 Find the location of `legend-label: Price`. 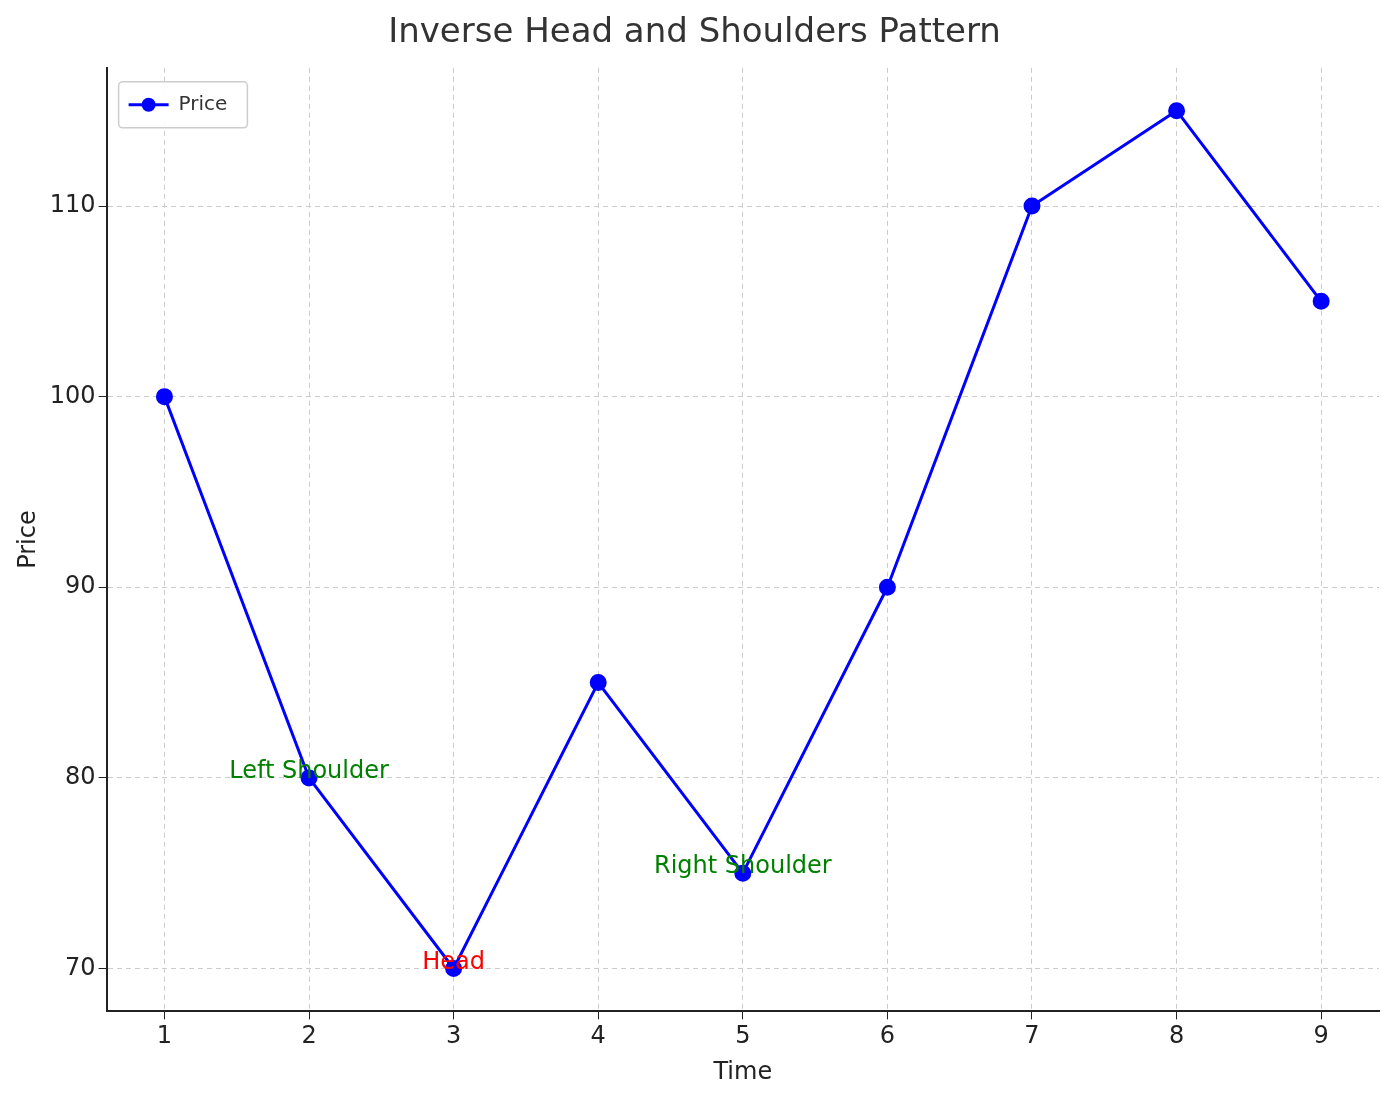

legend-label: Price is located at coordinates (203, 103).